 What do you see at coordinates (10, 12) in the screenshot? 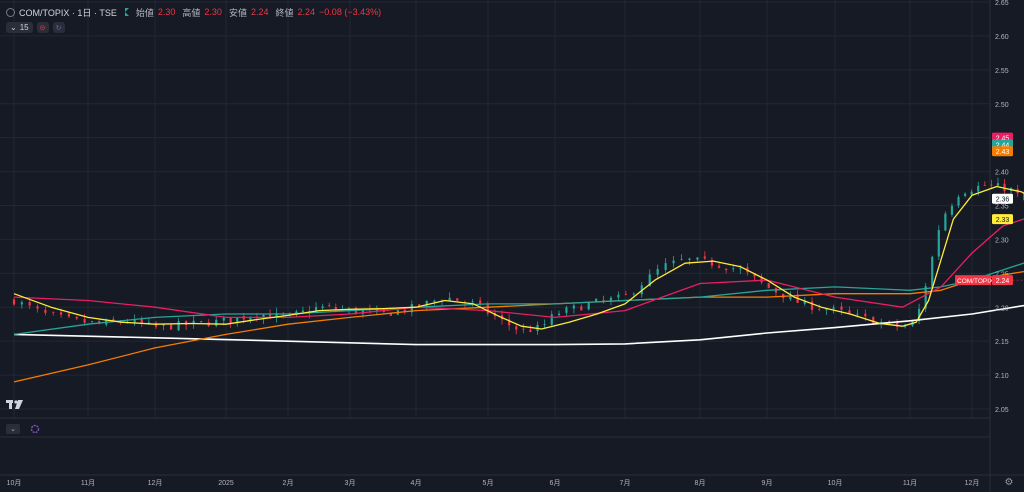
I see `symbol-logo-icon` at bounding box center [10, 12].